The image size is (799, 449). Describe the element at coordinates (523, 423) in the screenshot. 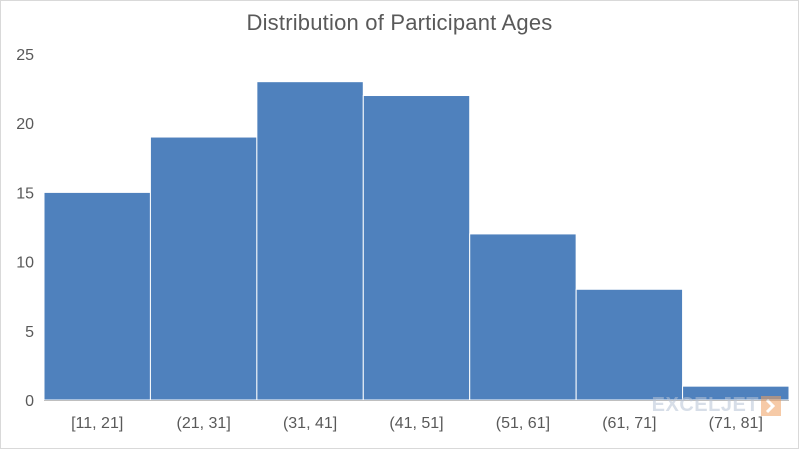

I see `x-tick-label: (51, 61]` at that location.